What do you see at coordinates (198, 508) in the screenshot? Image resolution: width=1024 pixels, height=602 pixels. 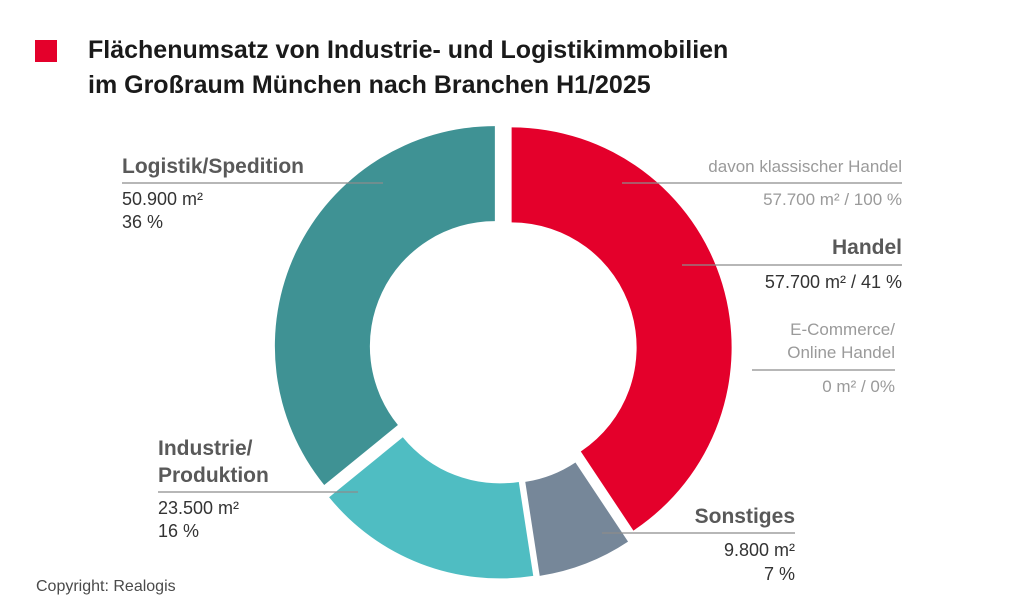 I see `industrie-area: 23.500 m²` at bounding box center [198, 508].